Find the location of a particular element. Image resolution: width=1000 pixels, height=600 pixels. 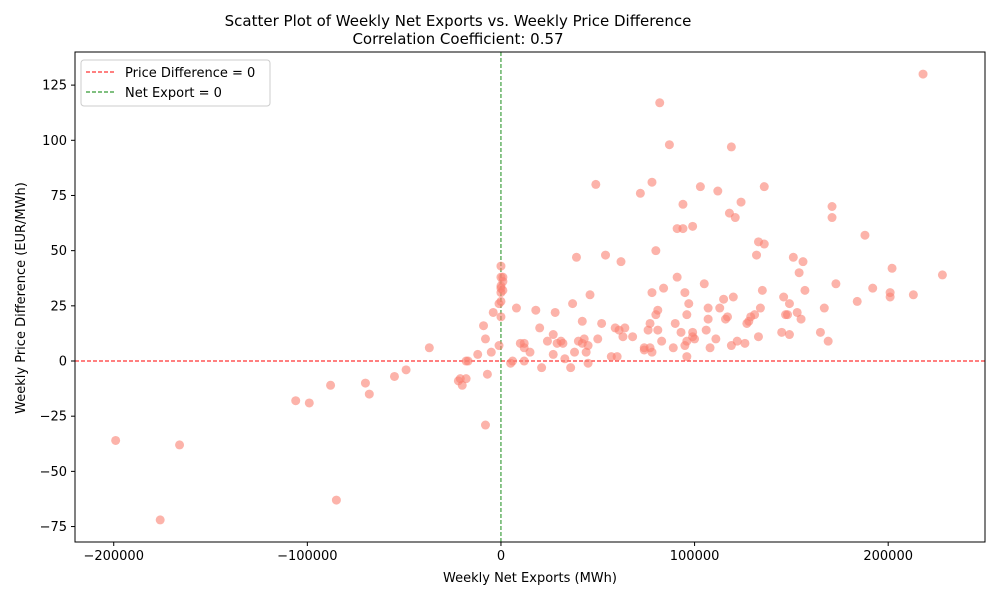

y-tick-label: 25 is located at coordinates (58, 306).